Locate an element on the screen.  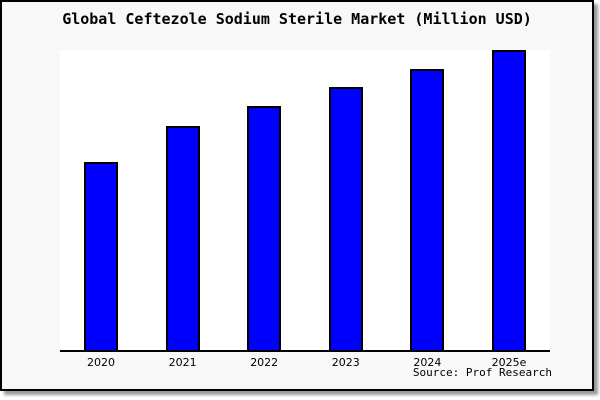
bar-2023 is located at coordinates (345, 218).